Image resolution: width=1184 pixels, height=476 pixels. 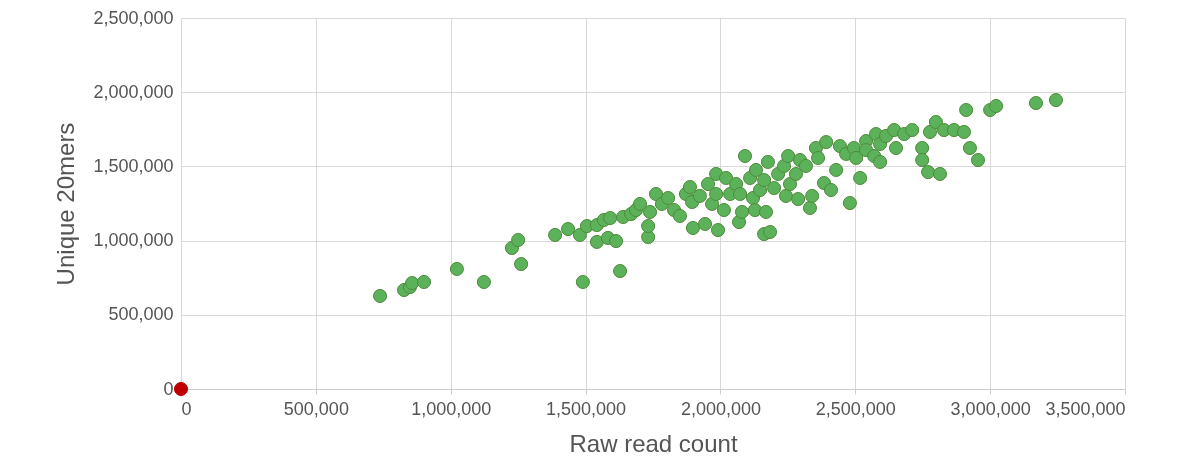 I want to click on y-tick-label: 500,000, so click(x=141, y=314).